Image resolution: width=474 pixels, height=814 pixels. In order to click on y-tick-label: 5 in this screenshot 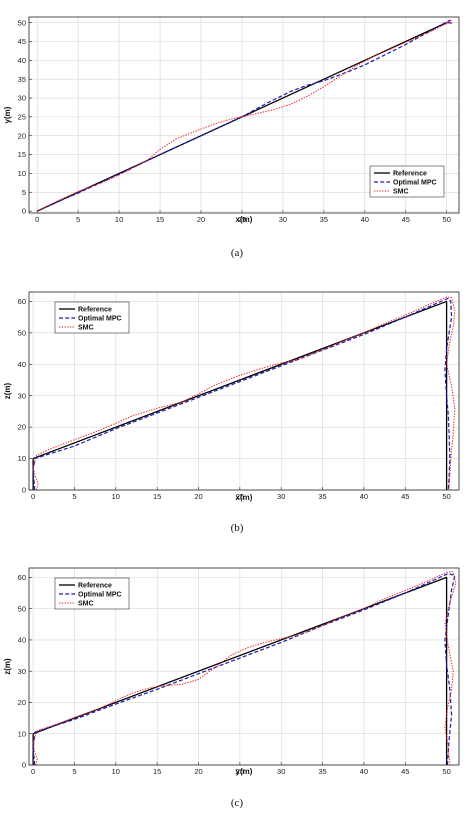, I will do `click(24, 192)`.